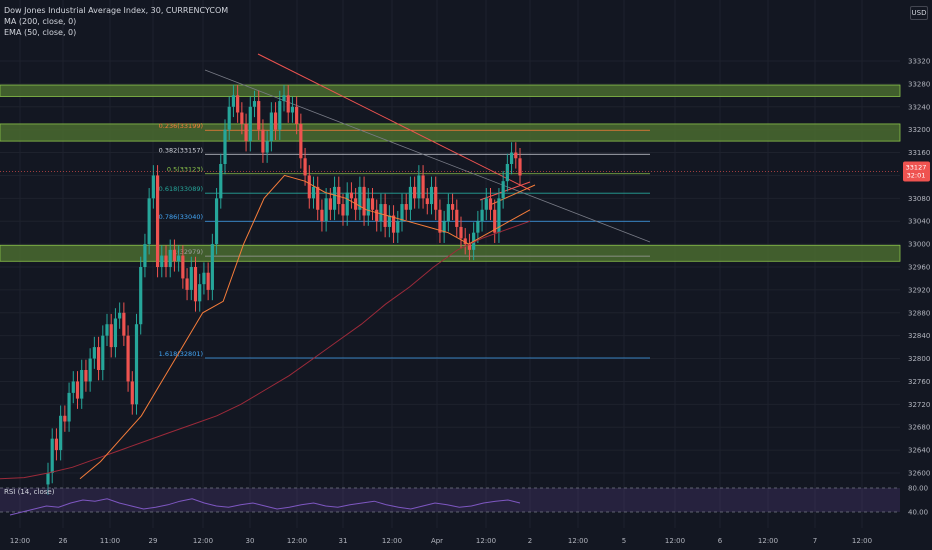 Image resolution: width=932 pixels, height=550 pixels. Describe the element at coordinates (181, 189) in the screenshot. I see `fib-label: 0.618(33089)` at that location.